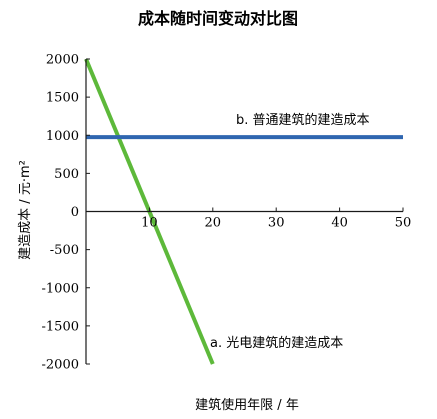 The height and width of the screenshot is (419, 437). What do you see at coordinates (62, 60) in the screenshot?
I see `y-tick-label: 2000` at bounding box center [62, 60].